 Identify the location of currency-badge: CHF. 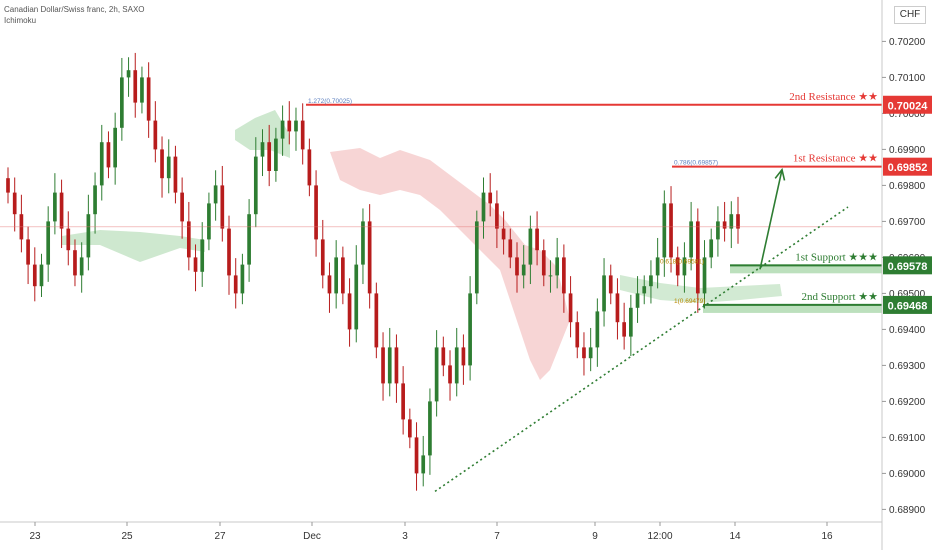
(910, 15).